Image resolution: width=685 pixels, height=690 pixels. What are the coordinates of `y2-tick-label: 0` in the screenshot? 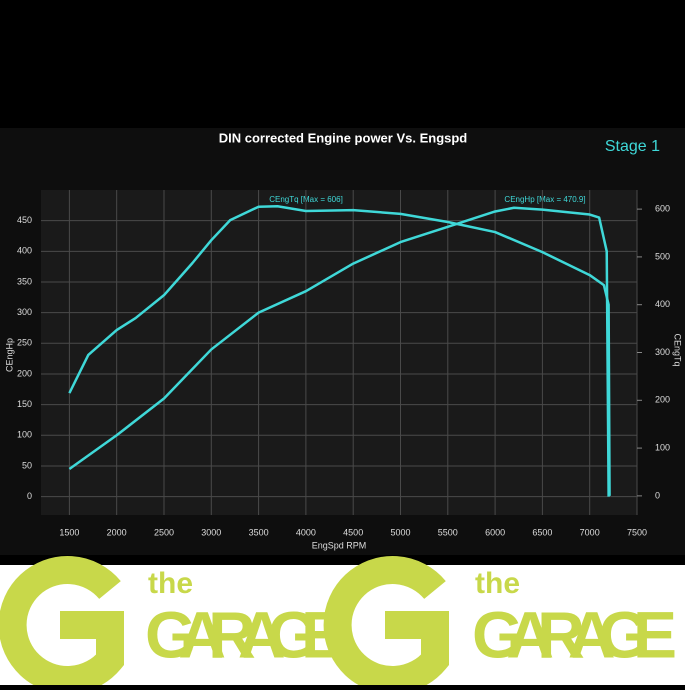 It's located at (657, 495).